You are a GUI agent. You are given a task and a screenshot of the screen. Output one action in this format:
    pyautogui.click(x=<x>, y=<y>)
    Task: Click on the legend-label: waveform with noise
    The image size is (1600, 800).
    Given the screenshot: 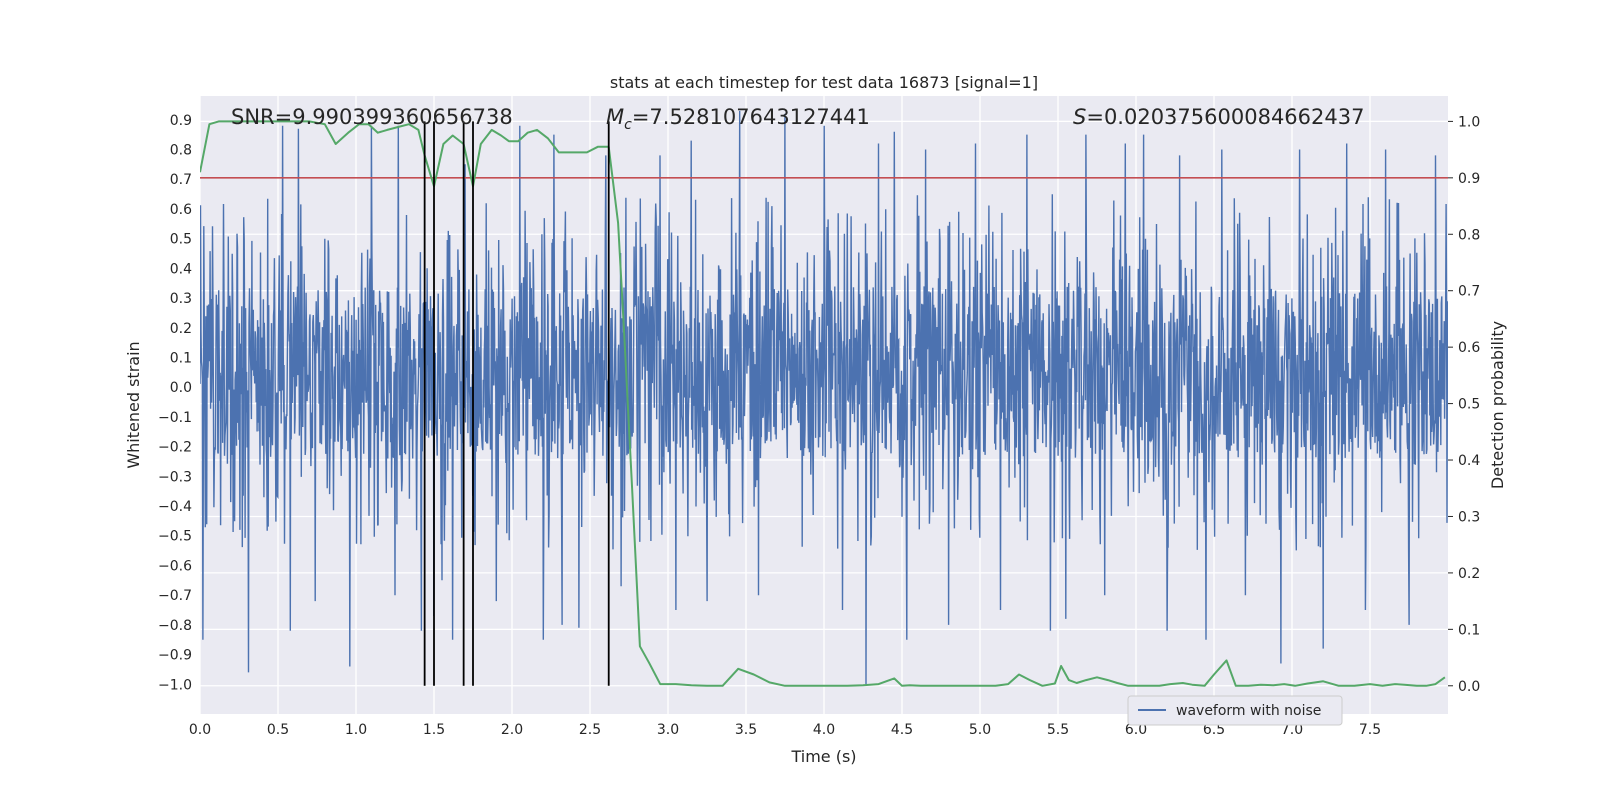 What is the action you would take?
    pyautogui.click(x=1248, y=711)
    